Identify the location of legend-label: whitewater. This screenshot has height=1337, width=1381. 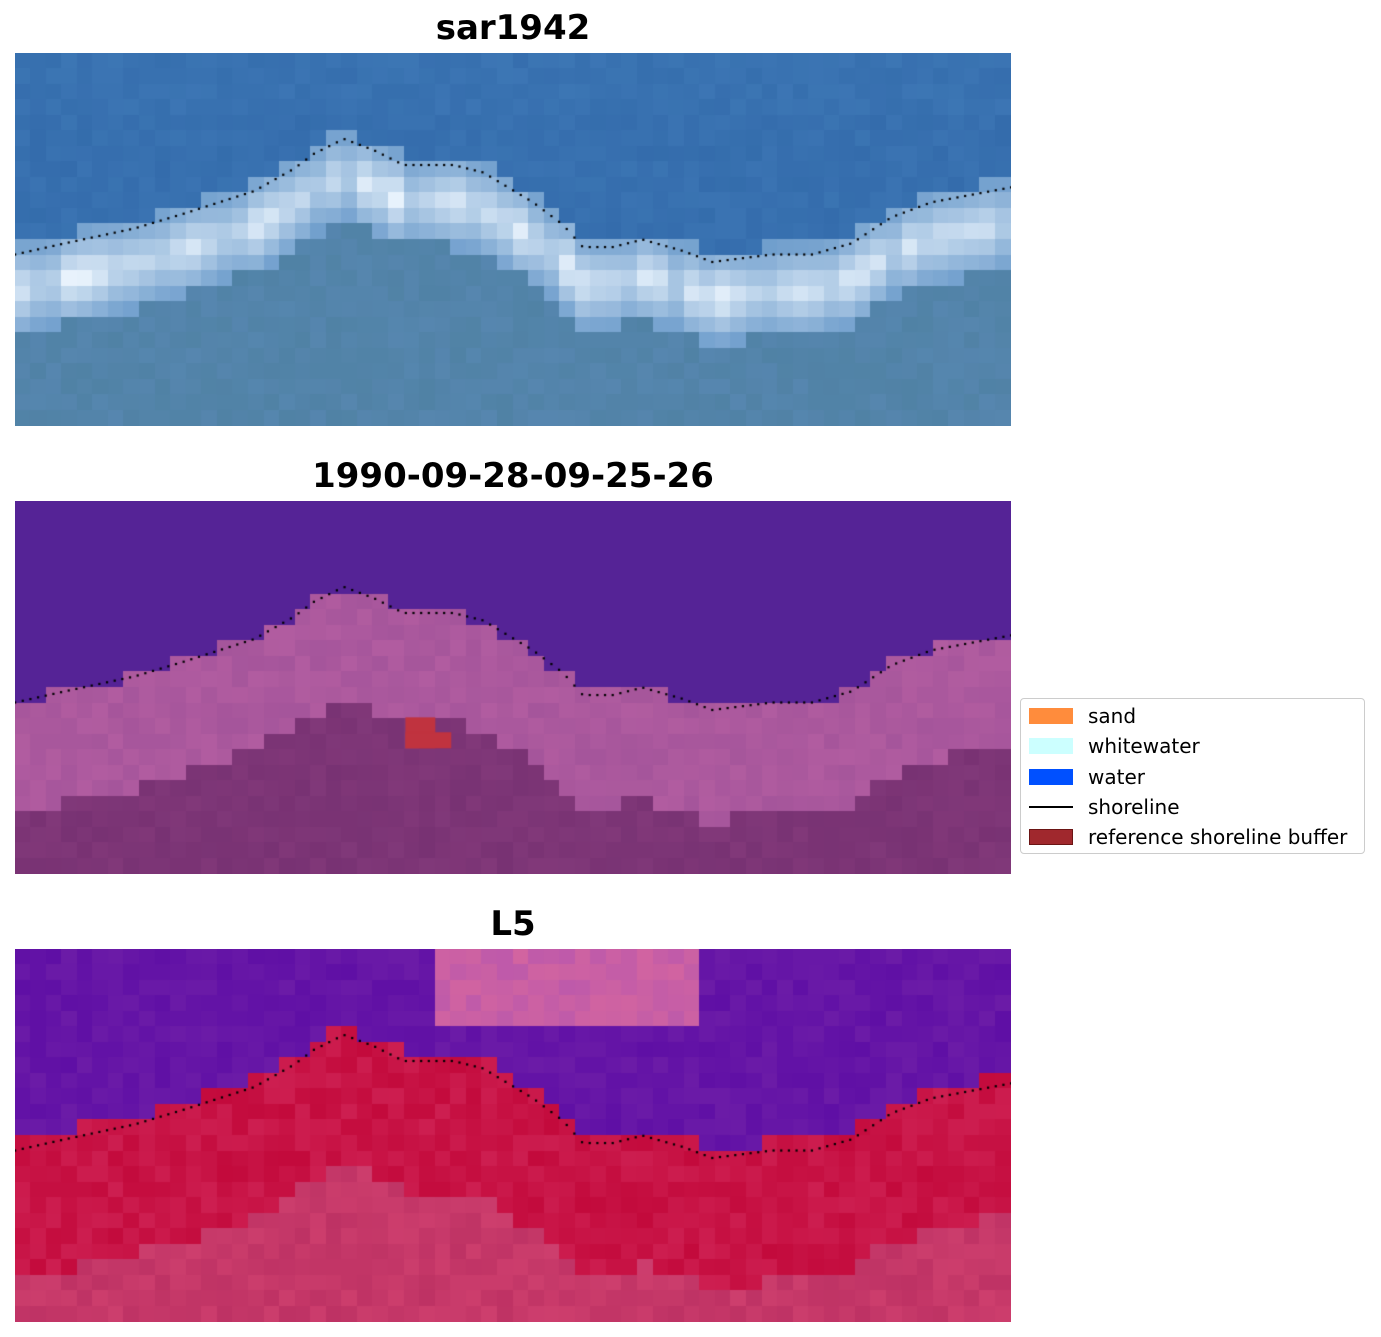
(1144, 746).